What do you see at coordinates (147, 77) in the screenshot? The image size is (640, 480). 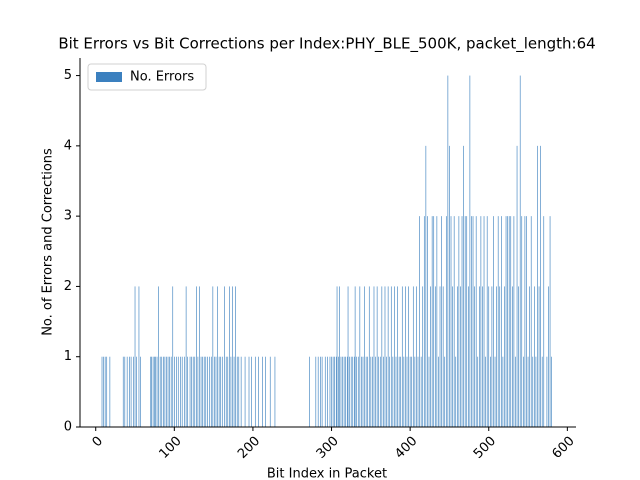 I see `legend-box` at bounding box center [147, 77].